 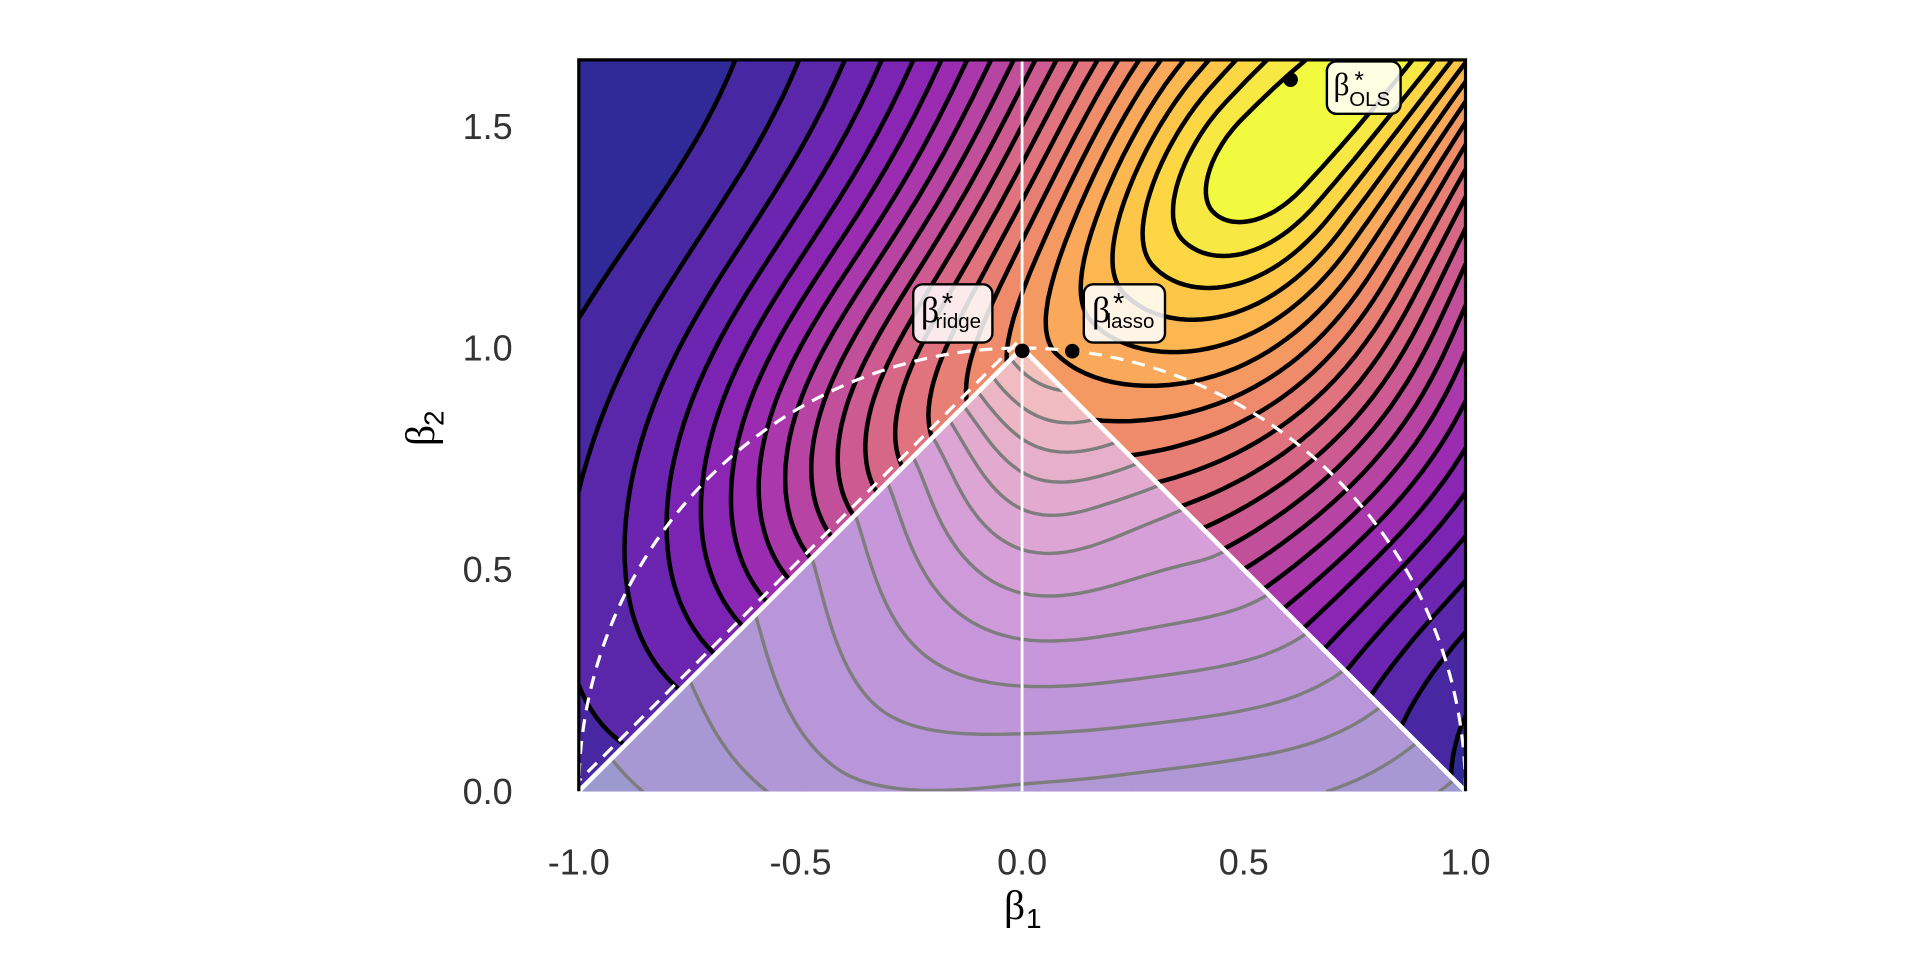 What do you see at coordinates (959, 321) in the screenshot?
I see `svg-text: ridge` at bounding box center [959, 321].